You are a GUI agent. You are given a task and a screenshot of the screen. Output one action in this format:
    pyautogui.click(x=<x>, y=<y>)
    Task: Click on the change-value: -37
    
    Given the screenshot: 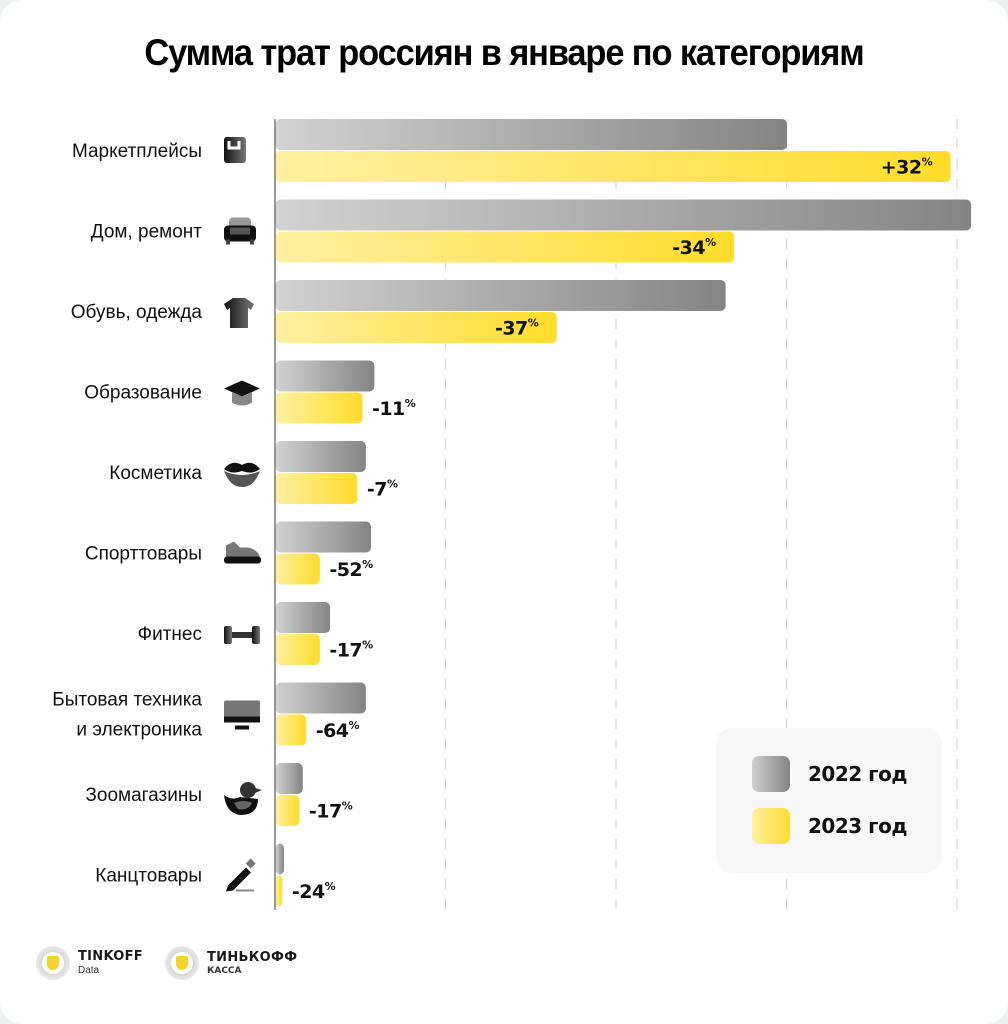 What is the action you would take?
    pyautogui.click(x=511, y=329)
    